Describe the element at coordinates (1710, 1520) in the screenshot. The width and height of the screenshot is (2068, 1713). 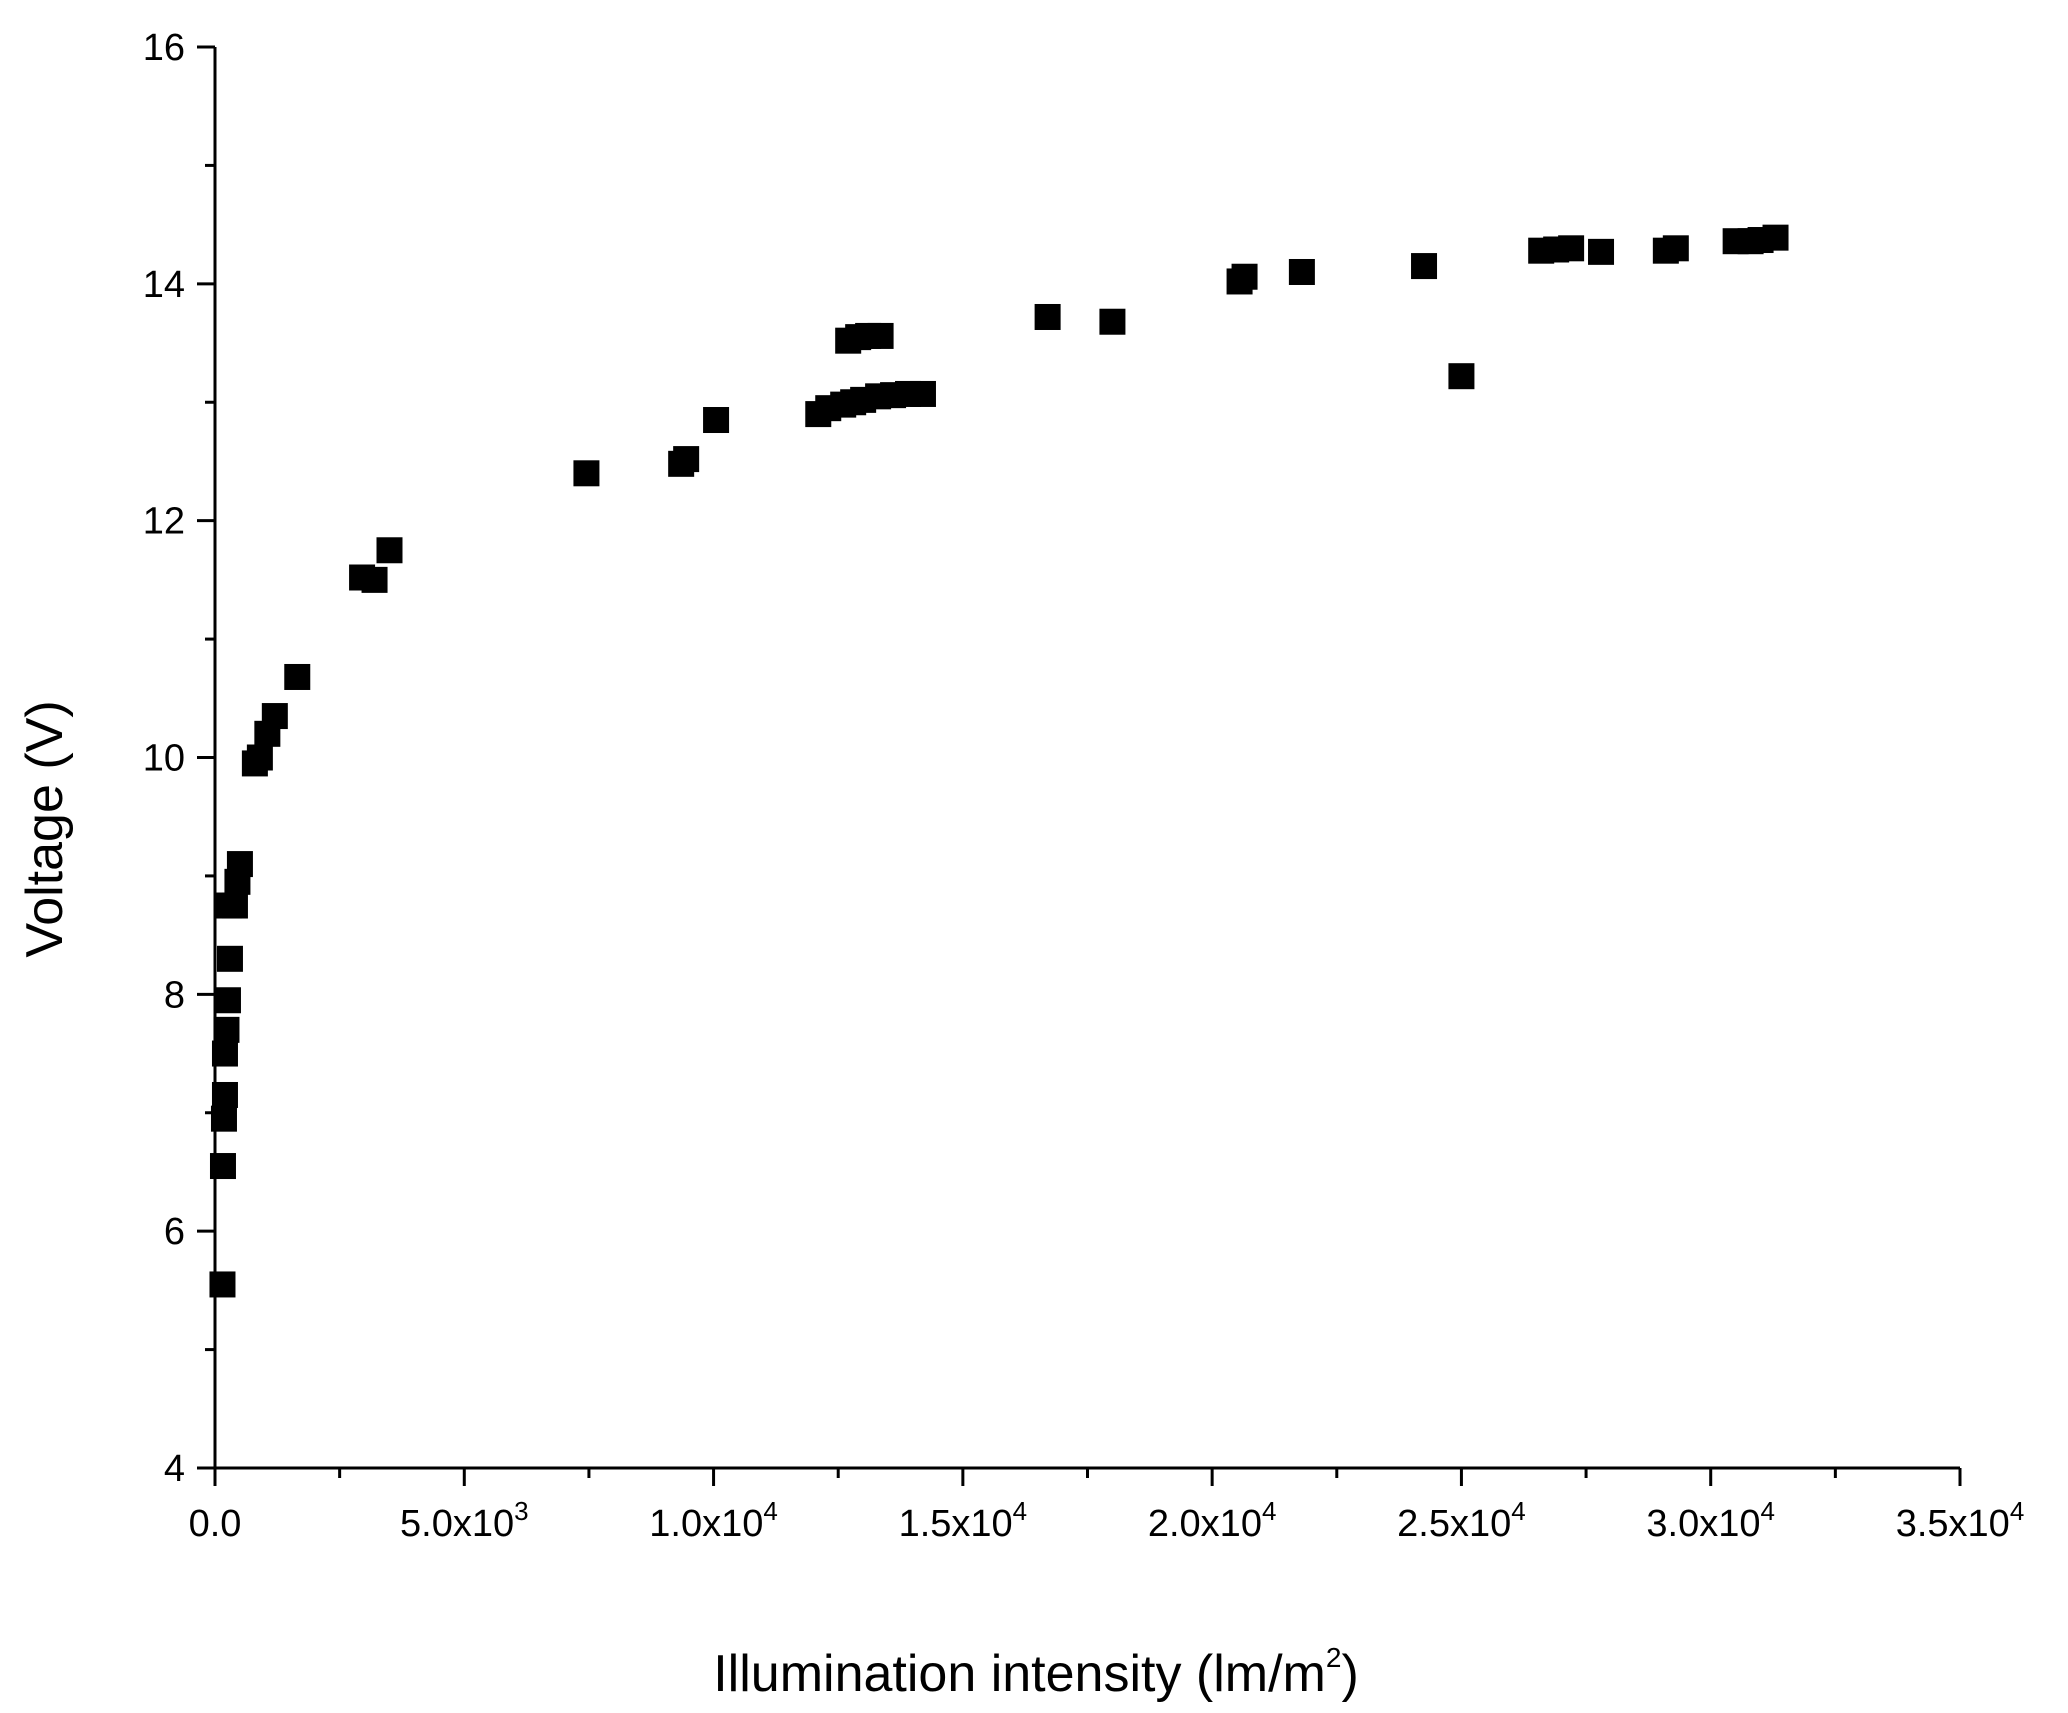
I see `x-tick-label: 3.0x10⁴` at that location.